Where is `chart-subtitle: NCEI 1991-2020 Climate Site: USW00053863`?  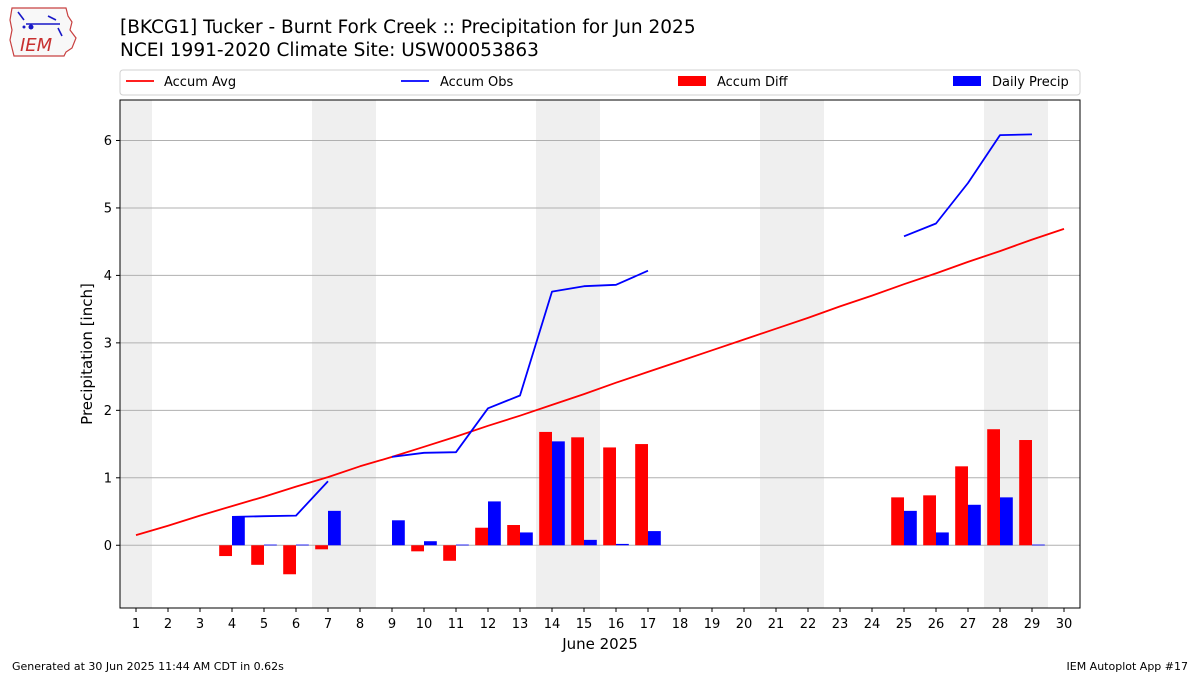 chart-subtitle: NCEI 1991-2020 Climate Site: USW00053863 is located at coordinates (329, 50).